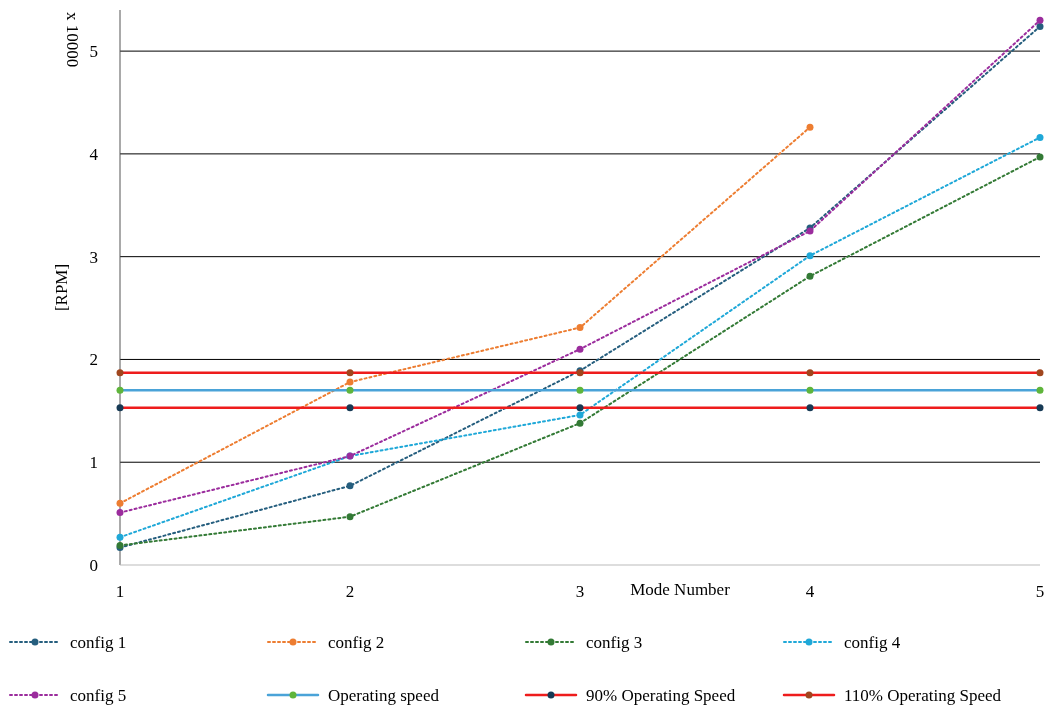  What do you see at coordinates (614, 642) in the screenshot?
I see `legend-label: config 3` at bounding box center [614, 642].